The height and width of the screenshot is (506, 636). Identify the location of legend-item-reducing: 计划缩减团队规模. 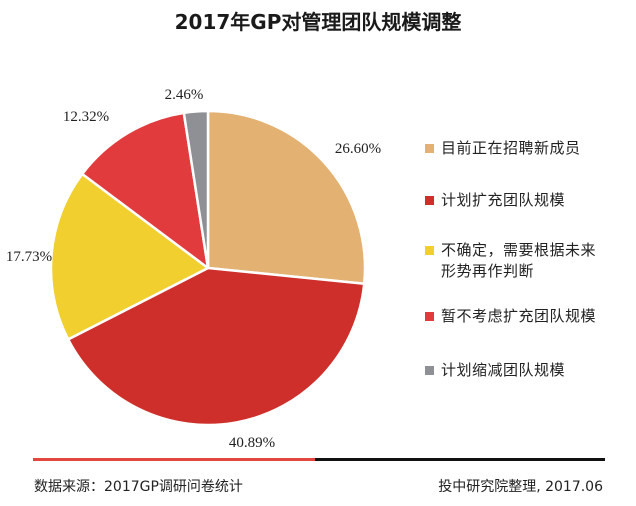
(530, 370).